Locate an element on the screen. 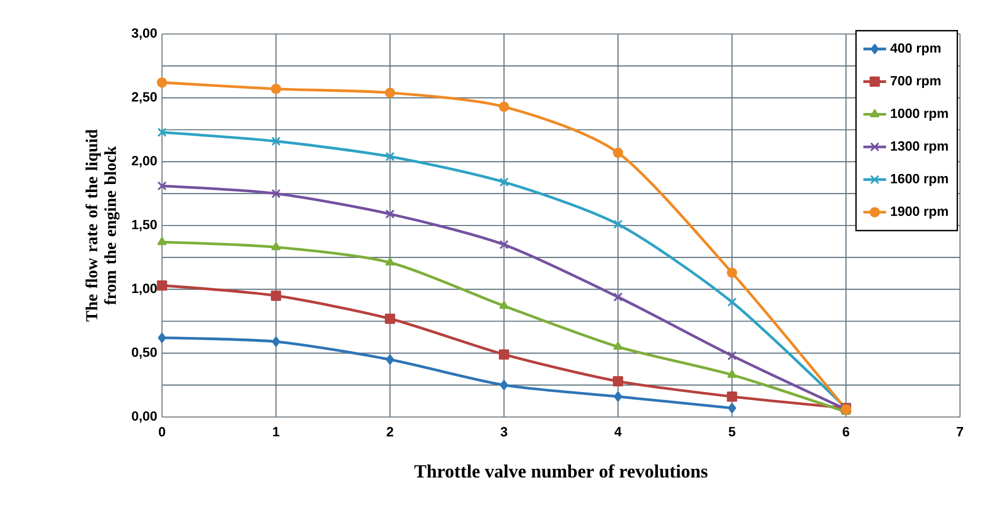  x-tick-label: 2 is located at coordinates (390, 431).